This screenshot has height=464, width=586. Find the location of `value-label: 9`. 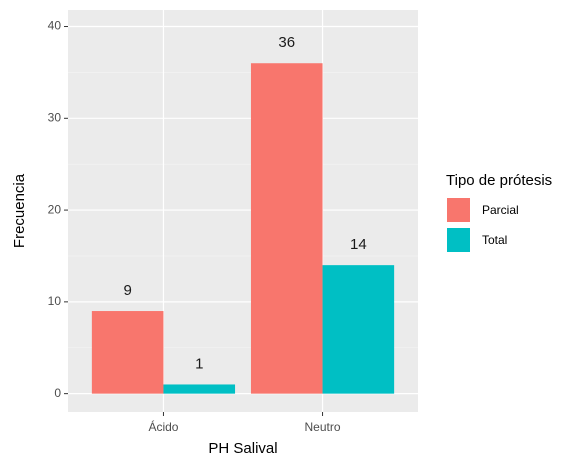

value-label: 9 is located at coordinates (127, 290).